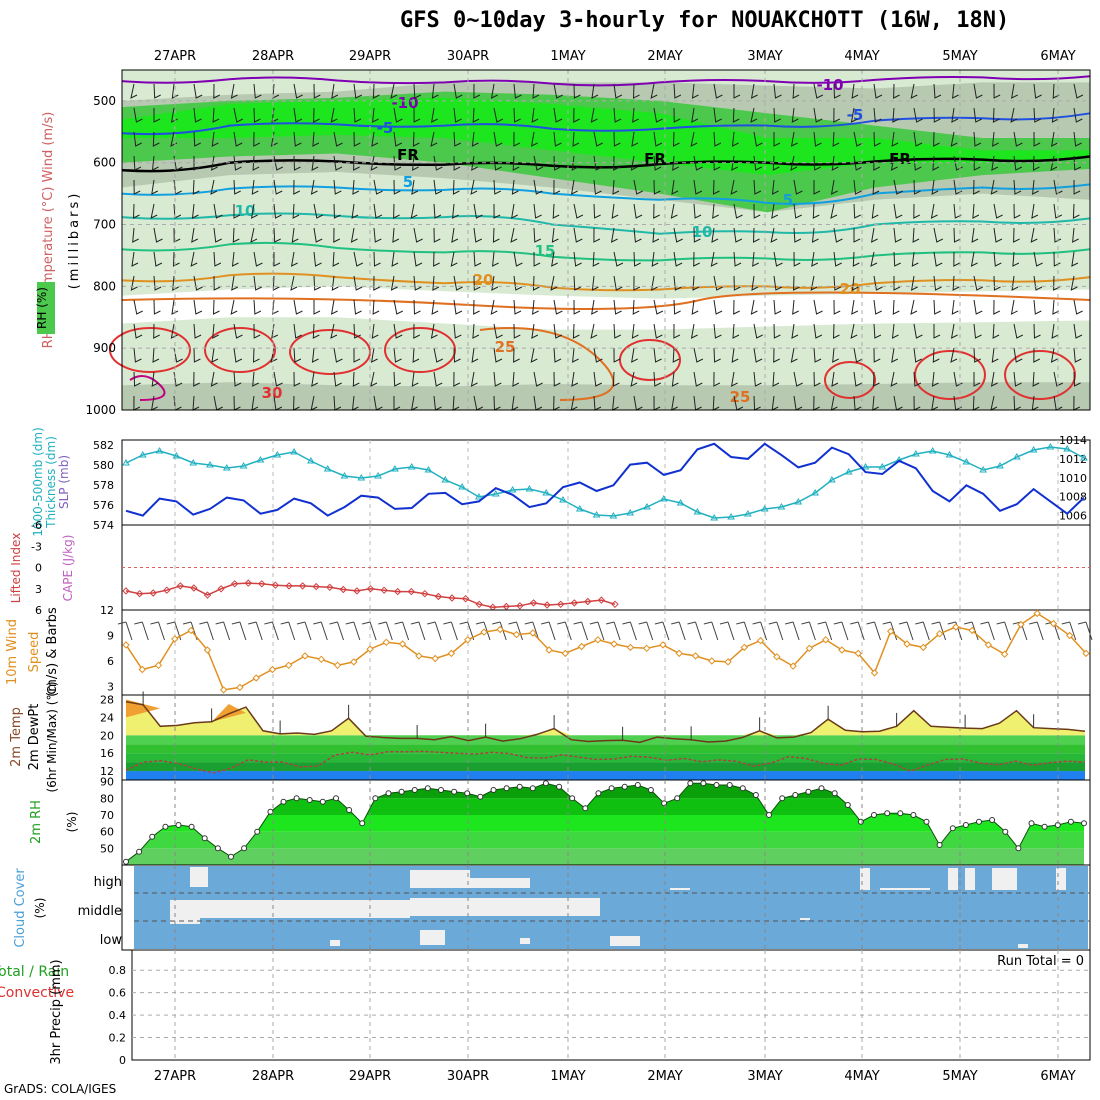 The image size is (1100, 1100). I want to click on y-axis-label-1: Cloud Cover, so click(20, 908).